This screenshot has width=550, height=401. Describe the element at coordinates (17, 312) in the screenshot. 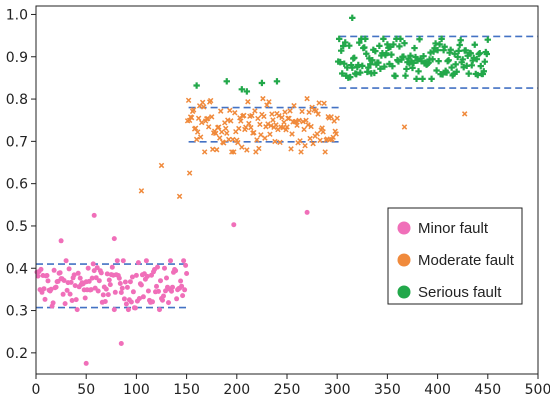

I see `y-tick-label: 0.3` at that location.